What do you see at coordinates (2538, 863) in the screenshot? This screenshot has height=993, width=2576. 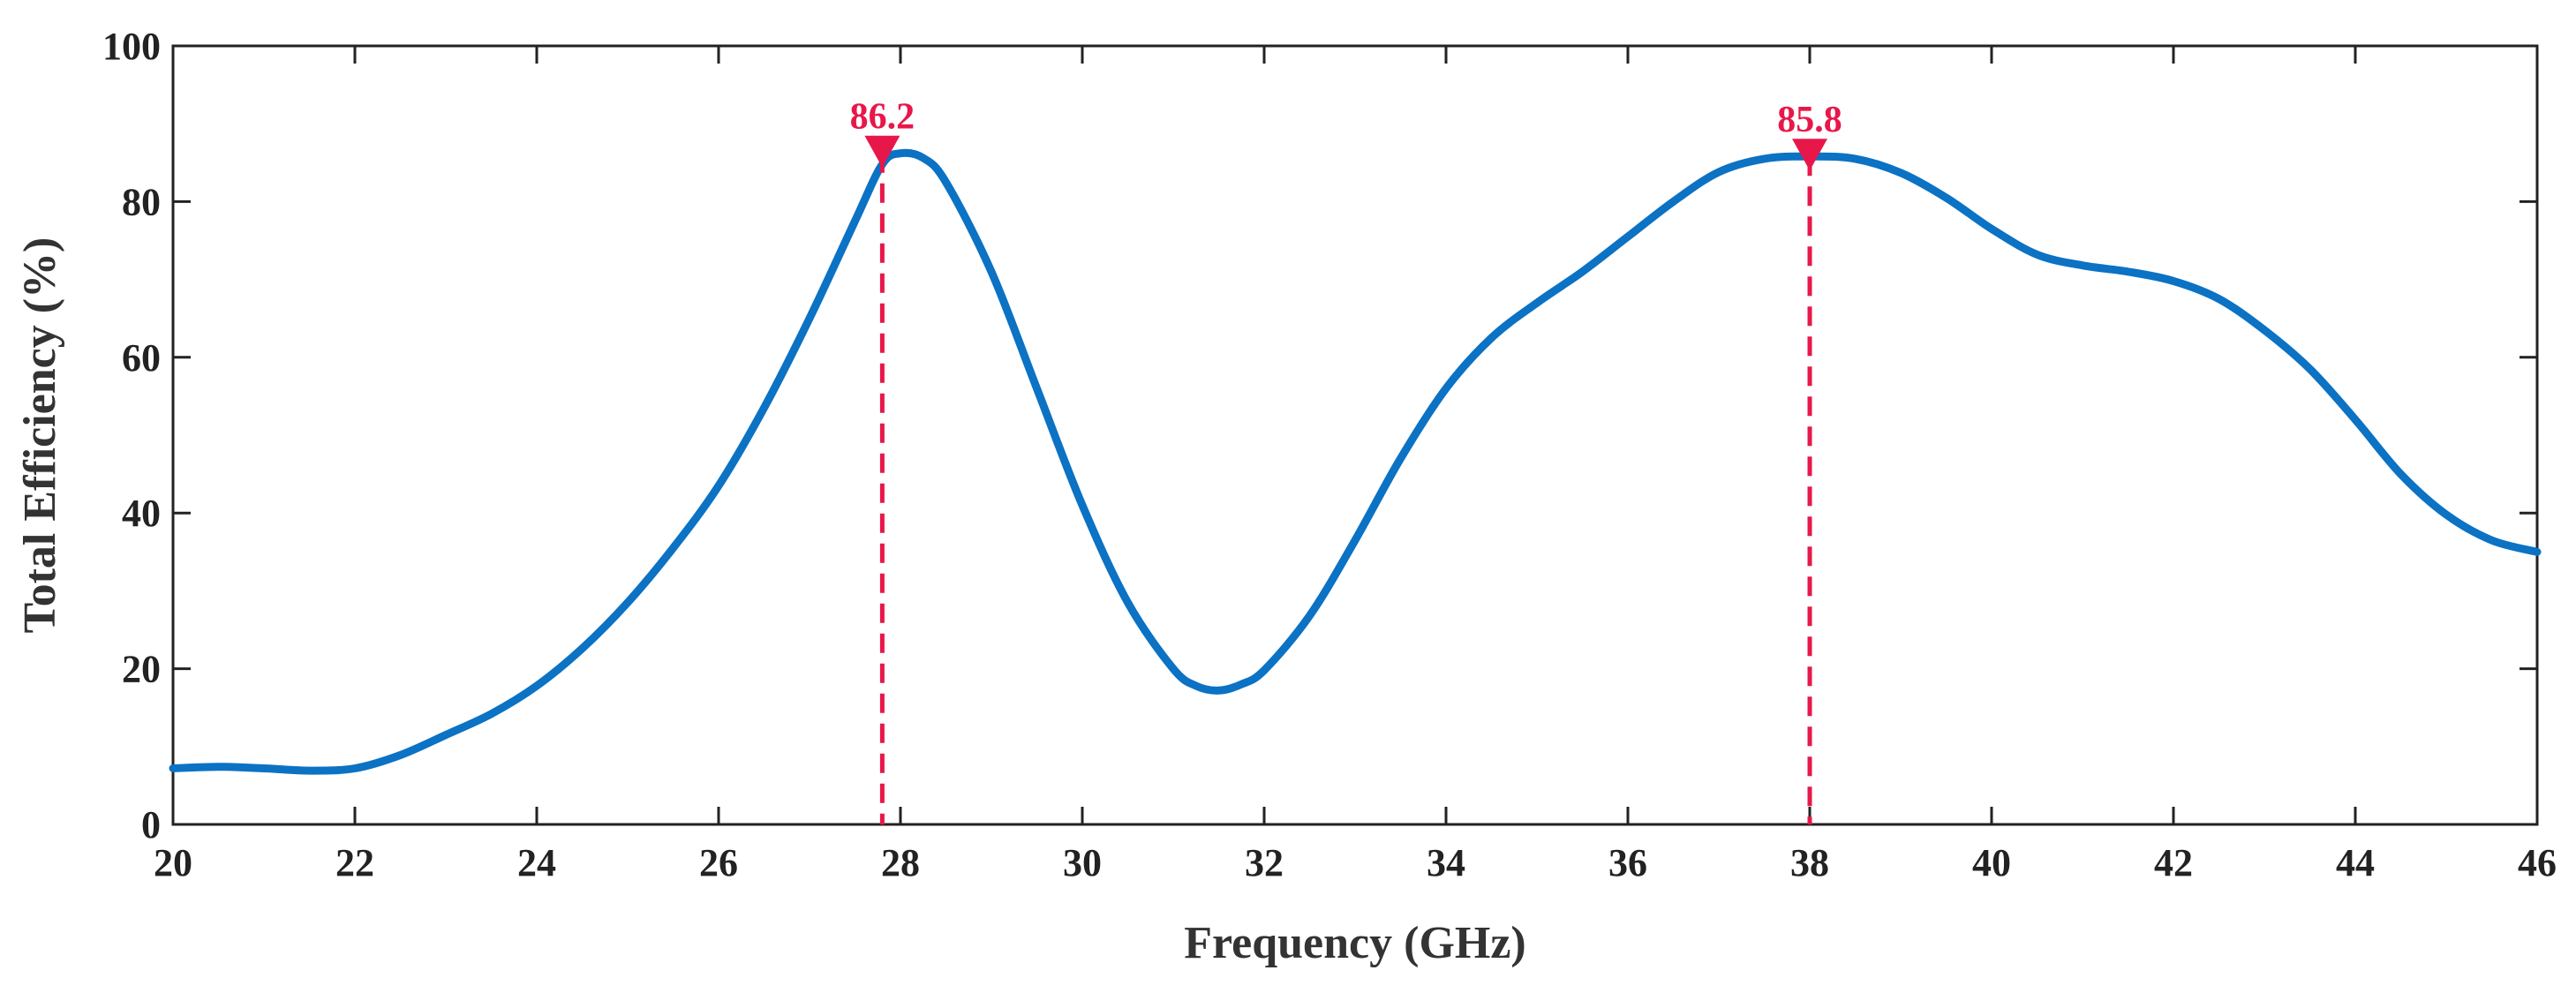 I see `x-tick-label: 46` at bounding box center [2538, 863].